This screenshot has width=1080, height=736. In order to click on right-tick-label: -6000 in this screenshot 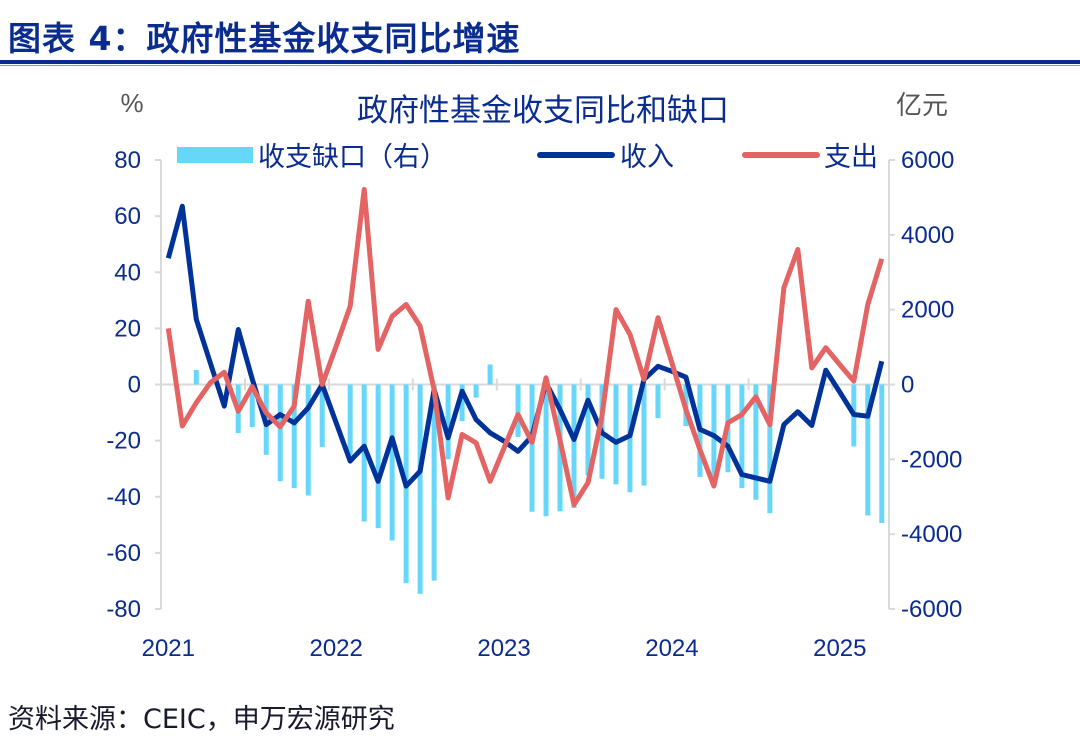, I will do `click(931, 609)`.